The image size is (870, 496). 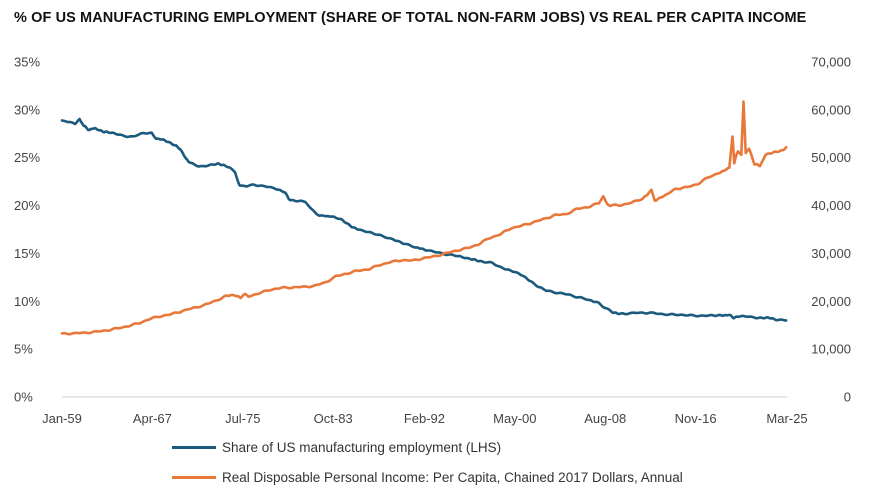 What do you see at coordinates (831, 157) in the screenshot?
I see `right-tick-label: 50,000` at bounding box center [831, 157].